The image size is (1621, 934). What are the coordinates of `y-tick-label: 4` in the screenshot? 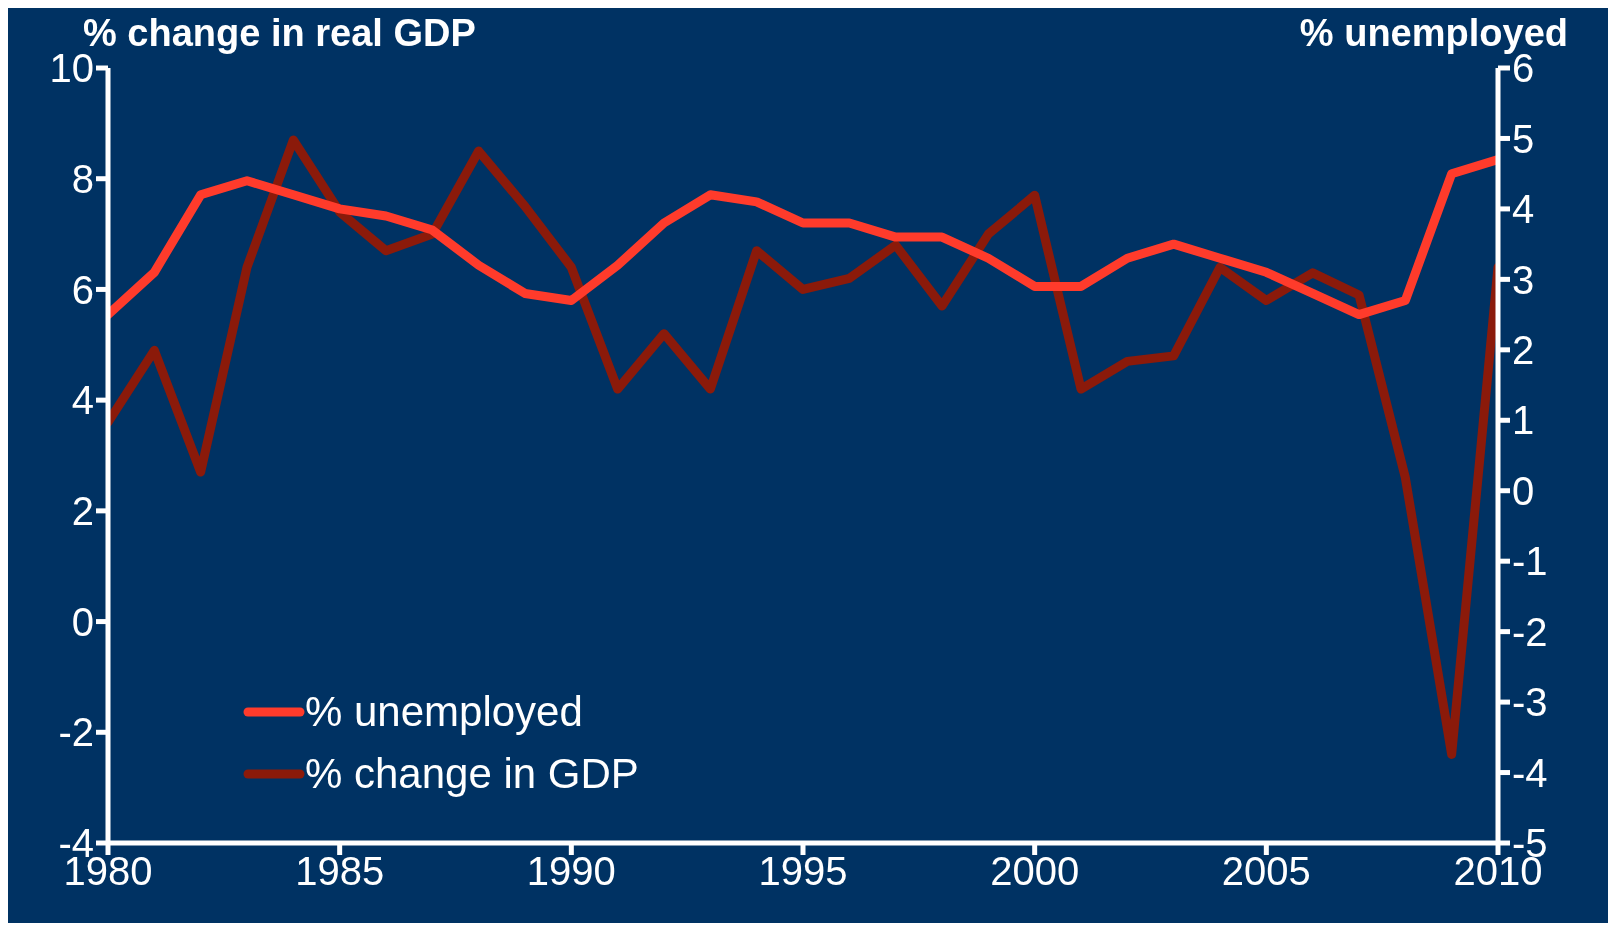 It's located at (82, 400).